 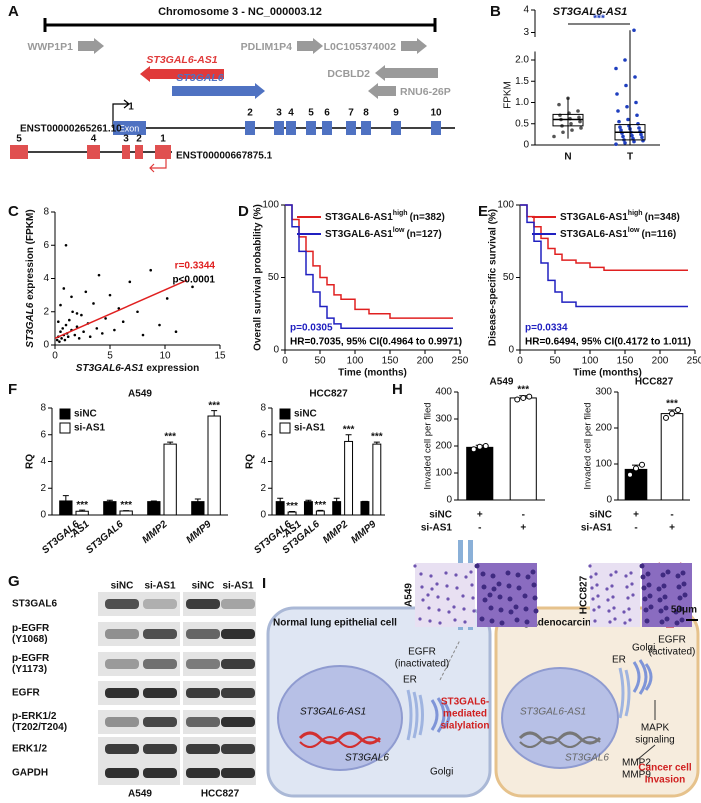 I want to click on exon-number: 2, so click(x=250, y=113).